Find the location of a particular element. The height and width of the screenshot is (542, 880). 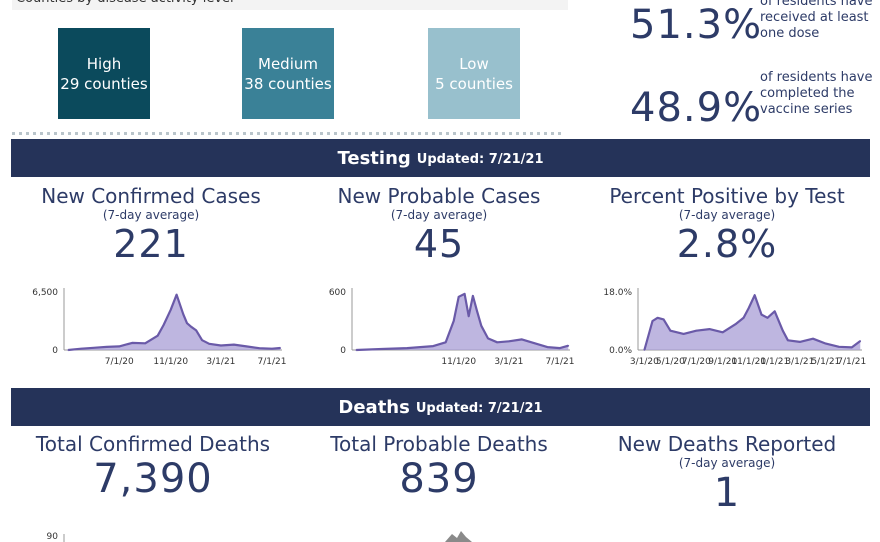

y-tick-label: 18.0% is located at coordinates (617, 293).